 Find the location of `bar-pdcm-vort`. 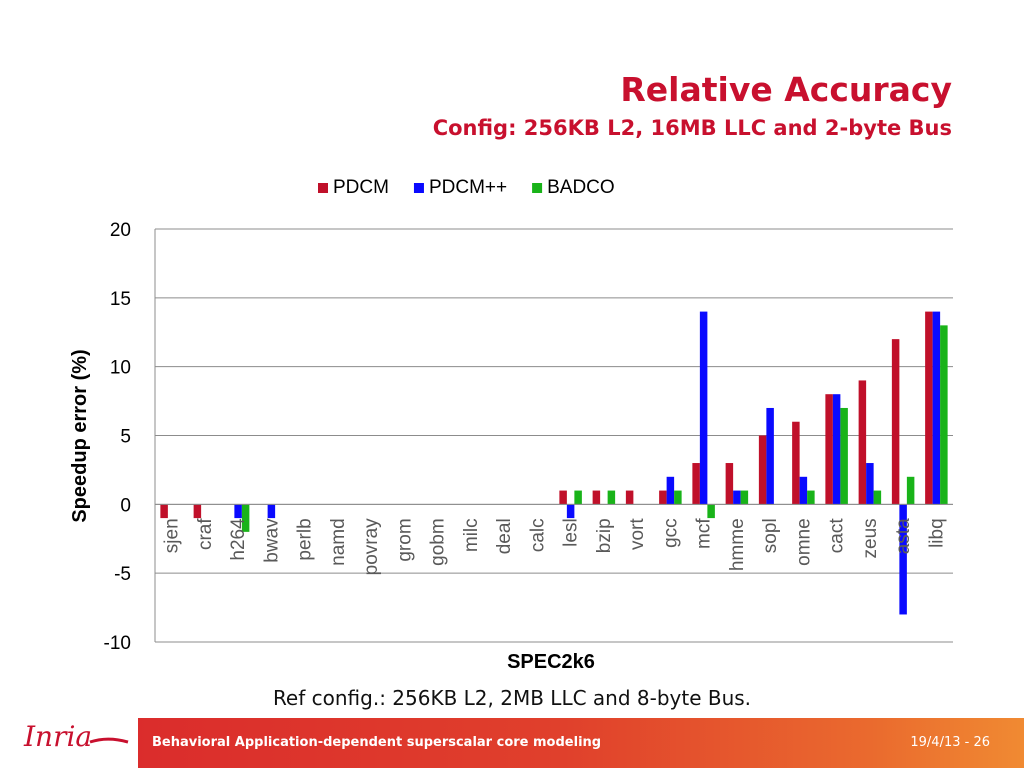

bar-pdcm-vort is located at coordinates (629, 497).